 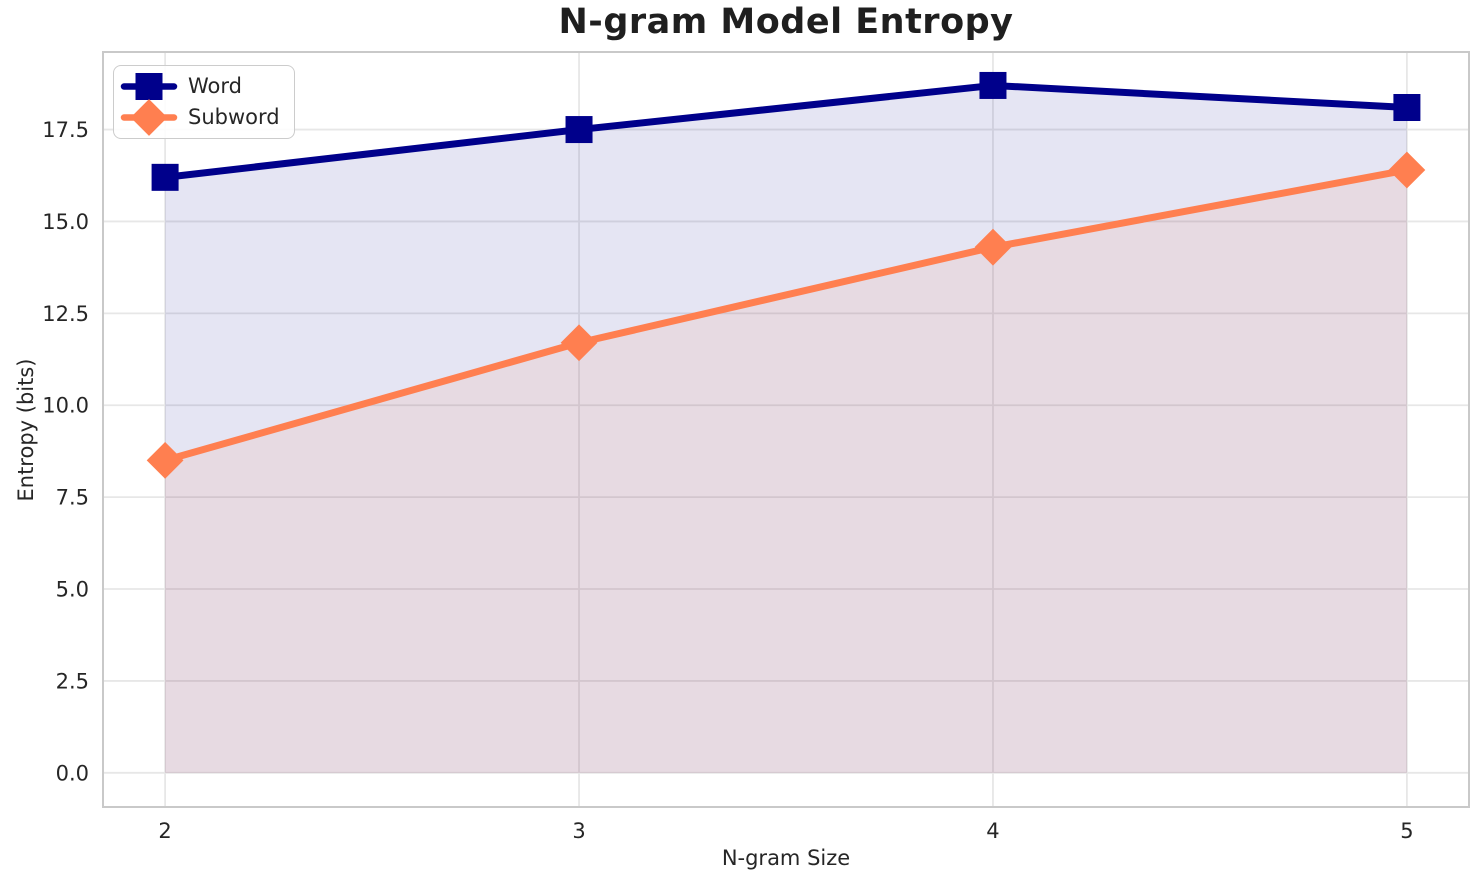 I want to click on y-tick-label: 0.0, so click(x=72, y=773).